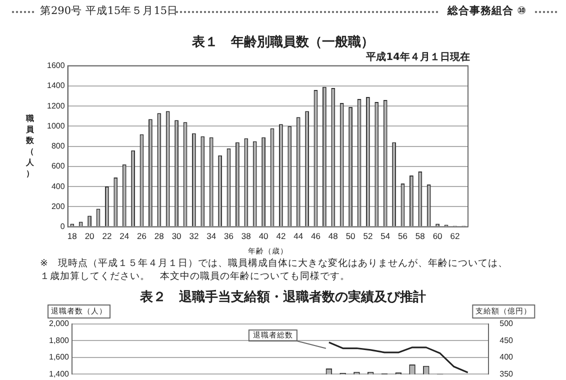  Describe the element at coordinates (437, 236) in the screenshot. I see `x-tick-label: 60` at that location.